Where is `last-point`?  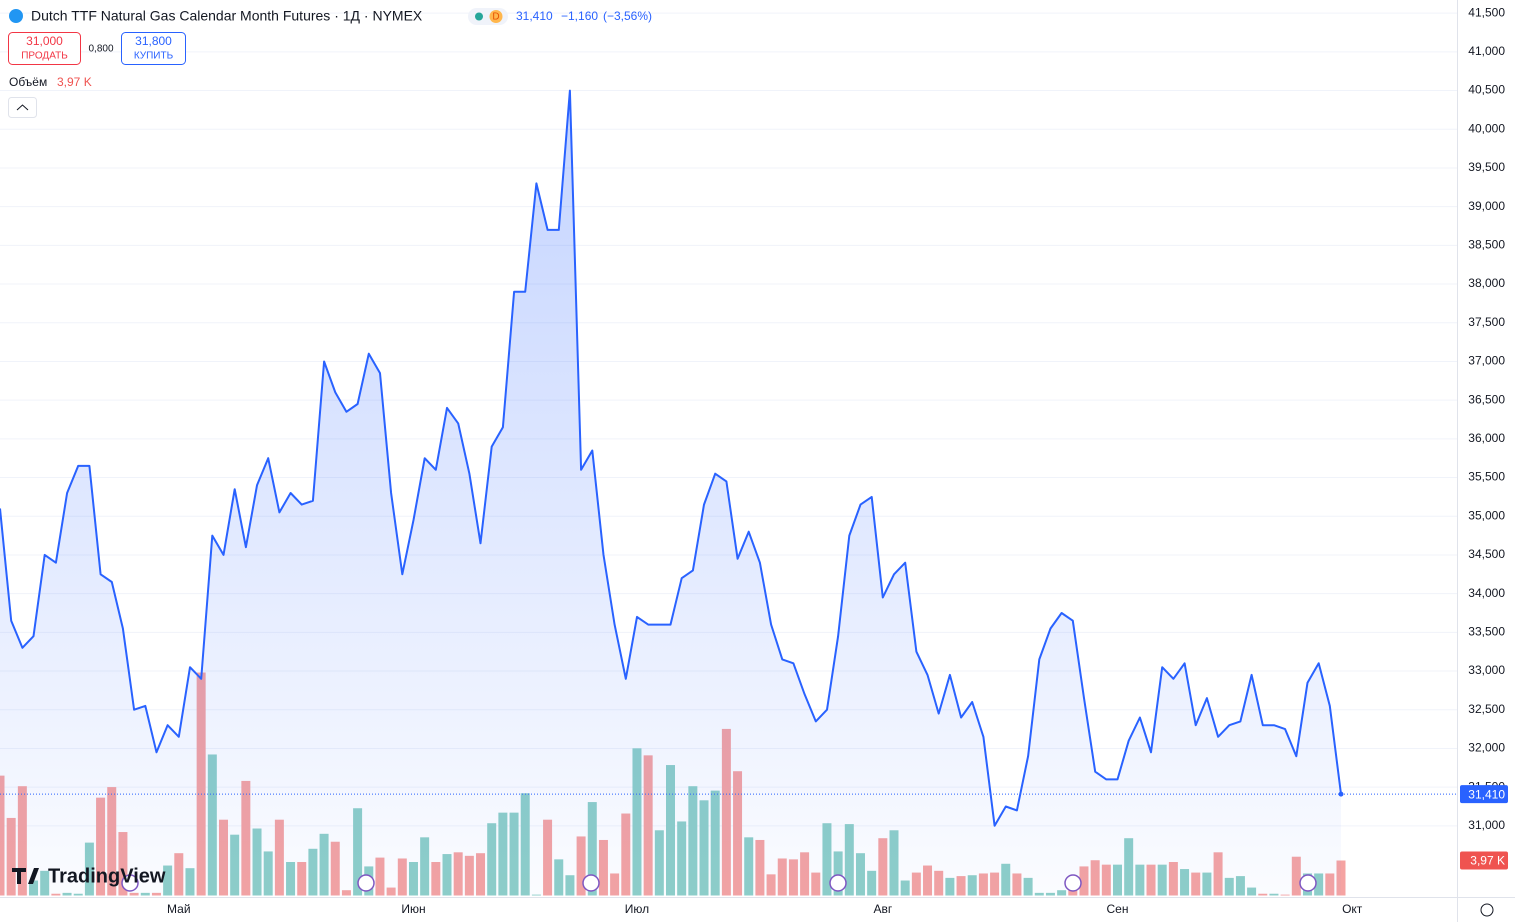
last-point is located at coordinates (1341, 794).